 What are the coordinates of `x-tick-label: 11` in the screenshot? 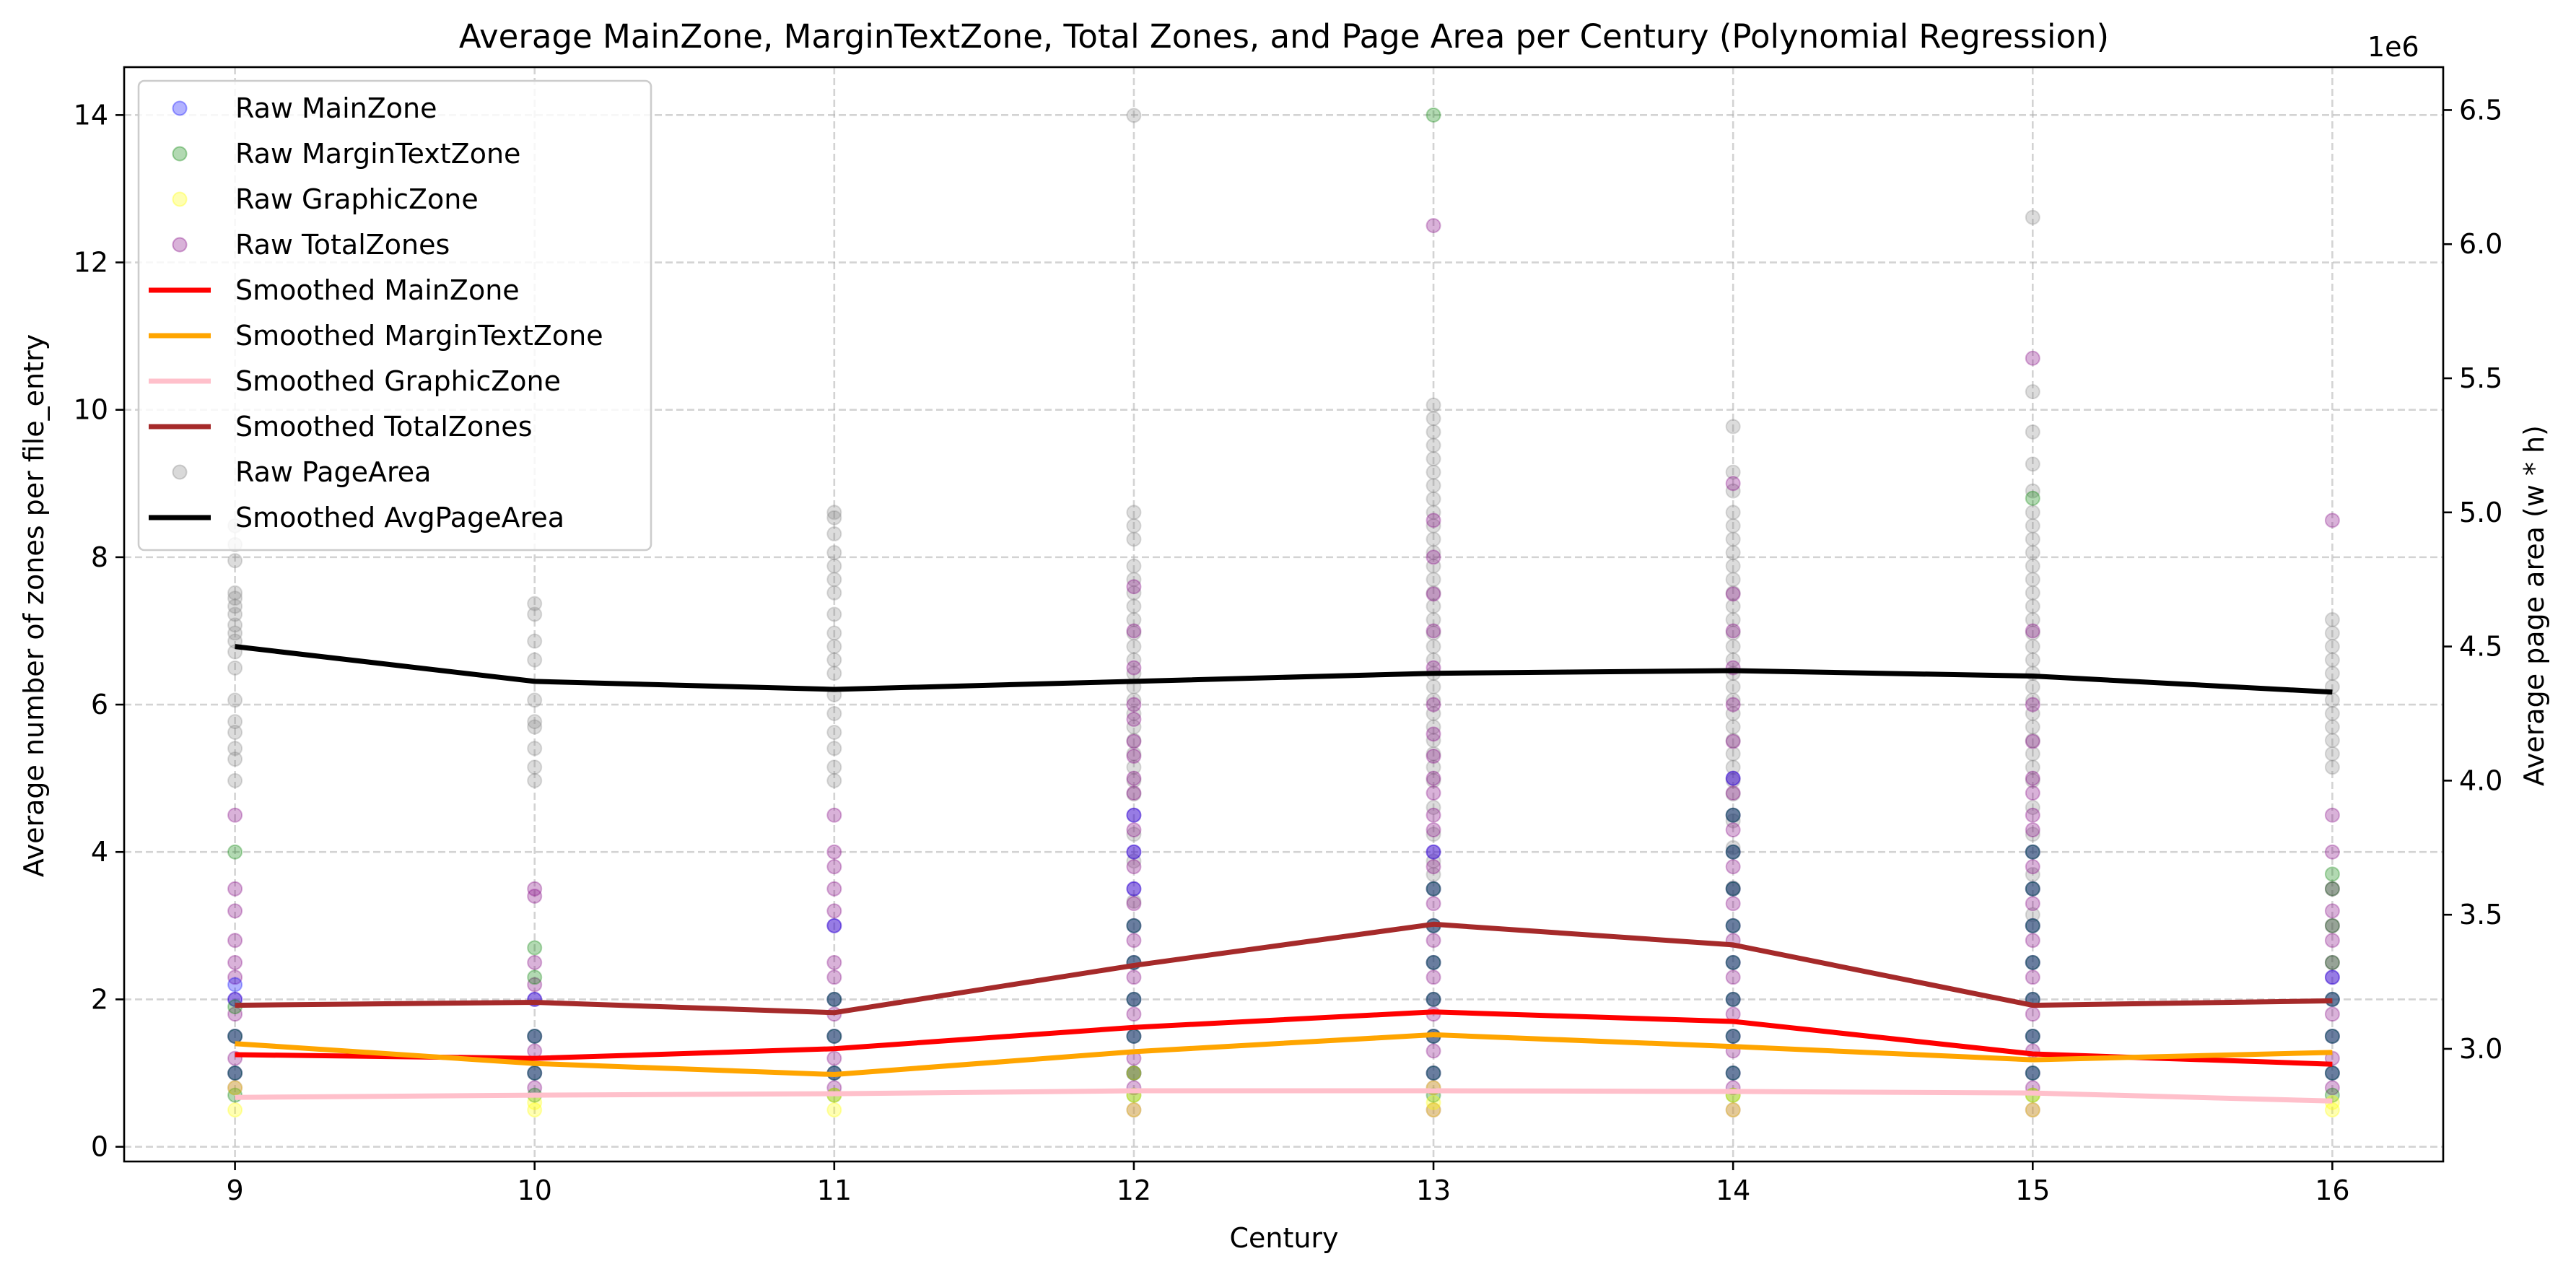 It's located at (834, 1190).